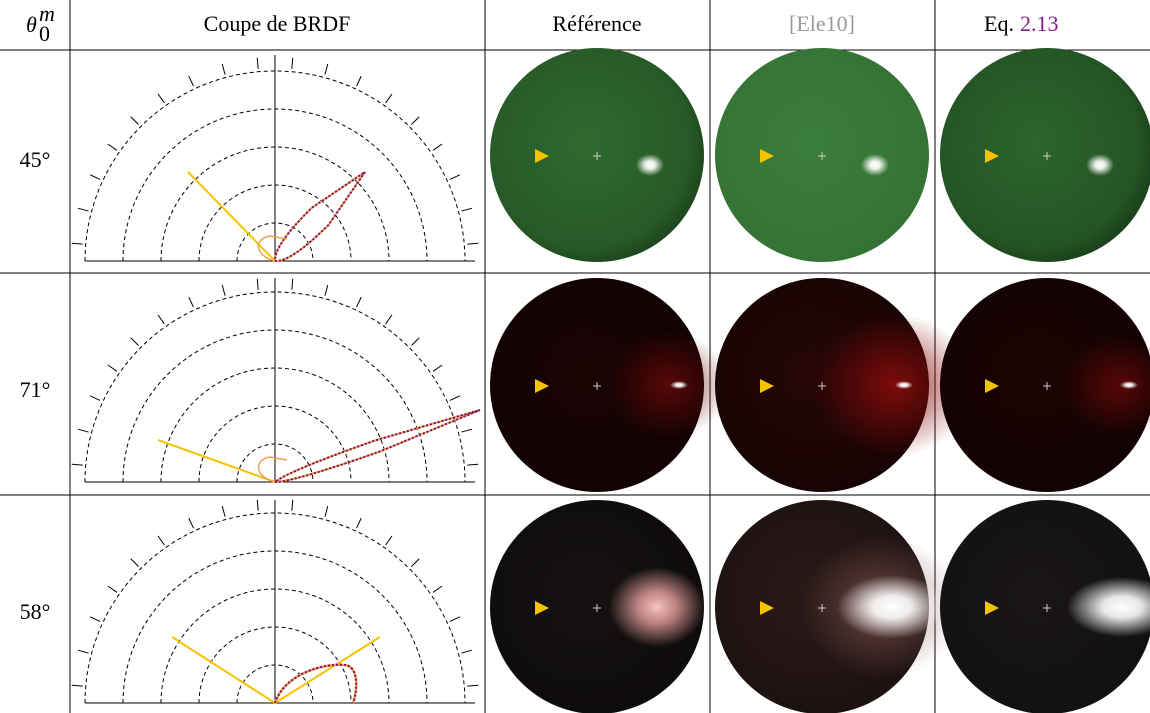 This screenshot has height=713, width=1150. What do you see at coordinates (47, 13) in the screenshot?
I see `header-theta-sup: m` at bounding box center [47, 13].